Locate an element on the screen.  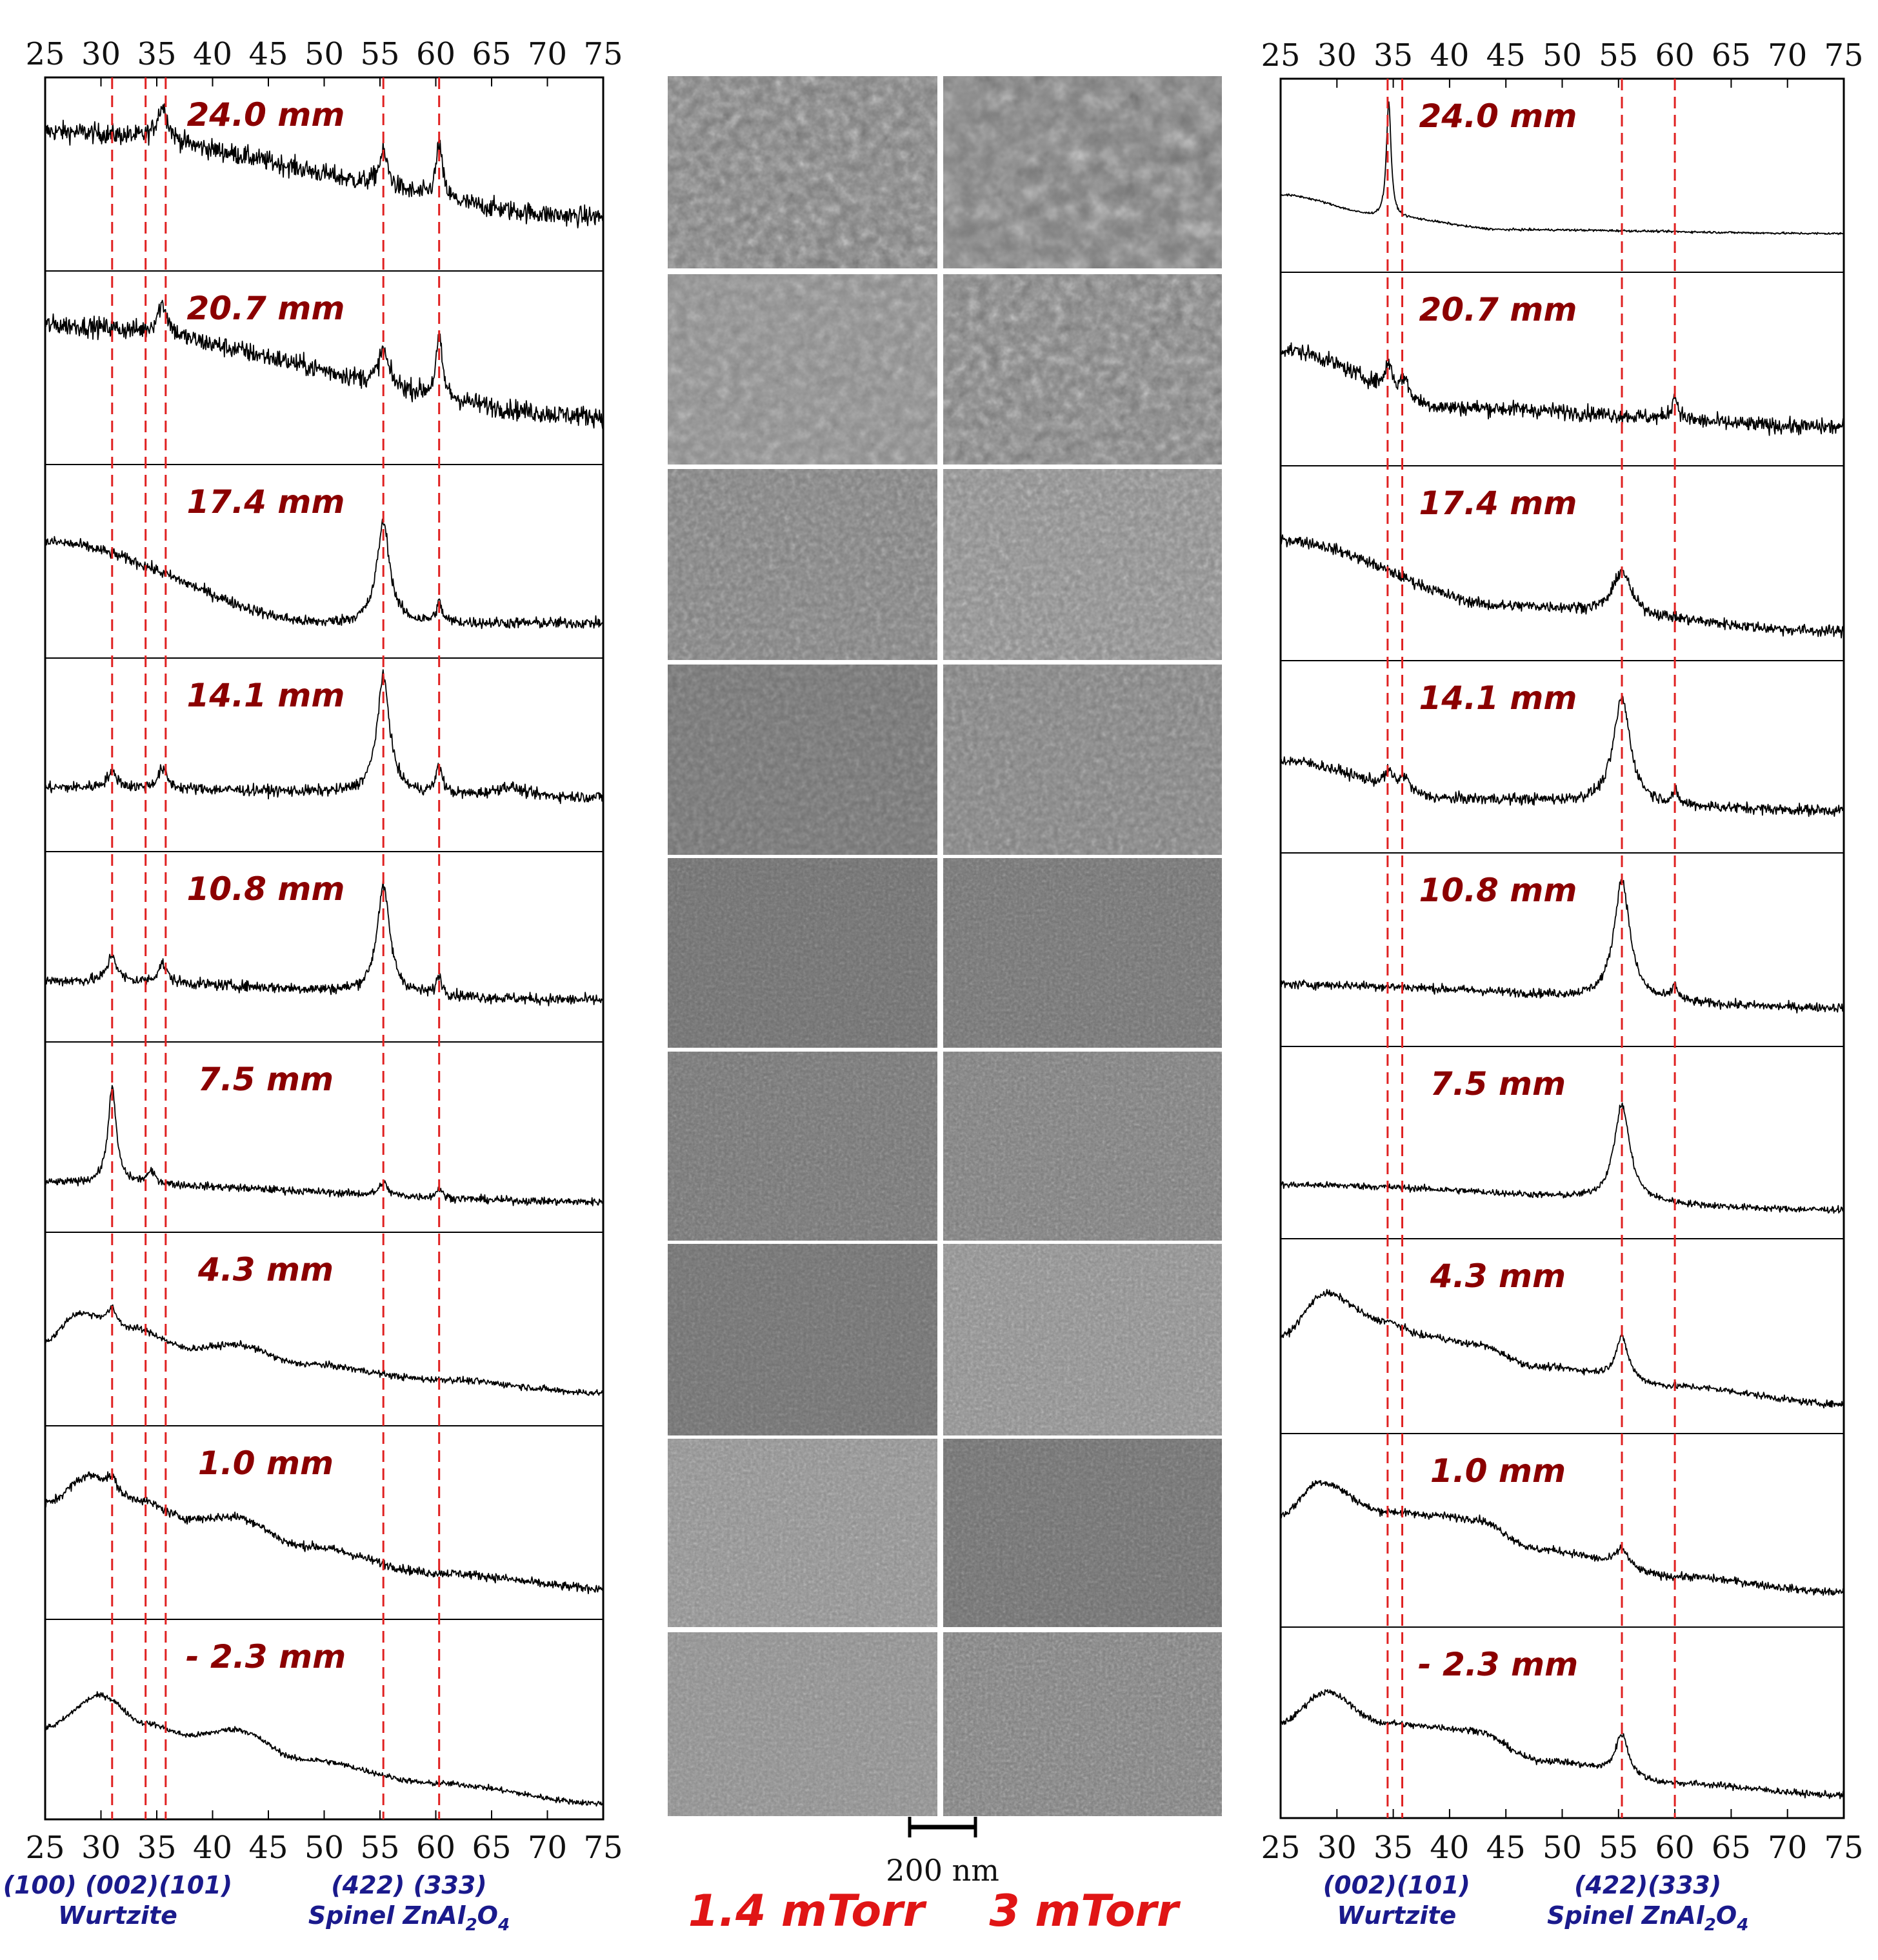
spinel-formula-subscript: 4 is located at coordinates (503, 1925).